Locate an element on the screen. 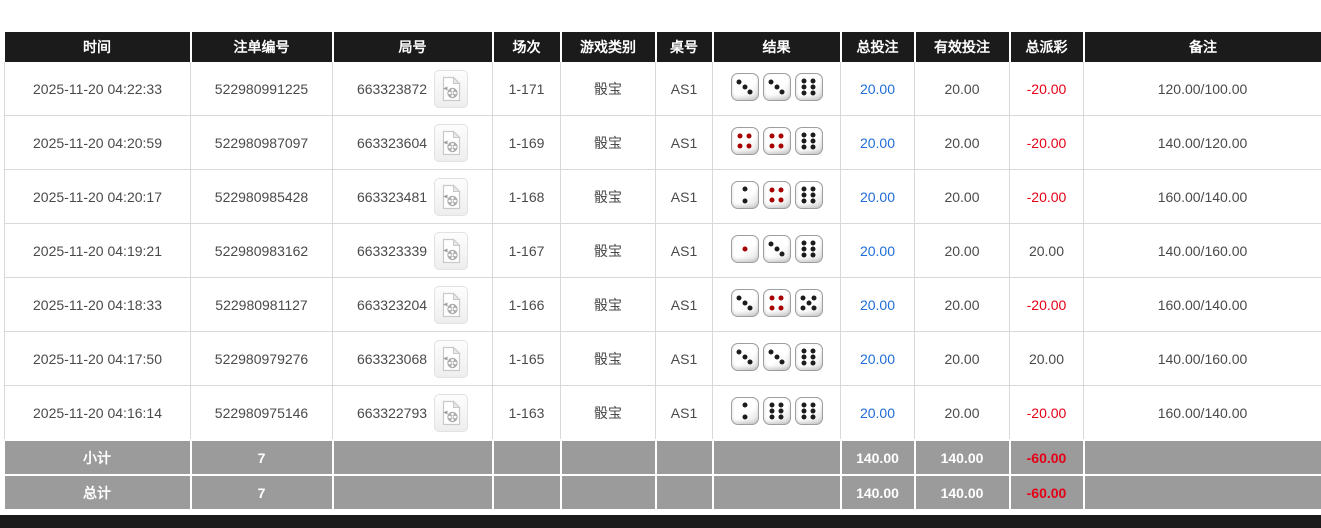 The height and width of the screenshot is (528, 1321). bet-number-cell: 522980975146 is located at coordinates (261, 413).